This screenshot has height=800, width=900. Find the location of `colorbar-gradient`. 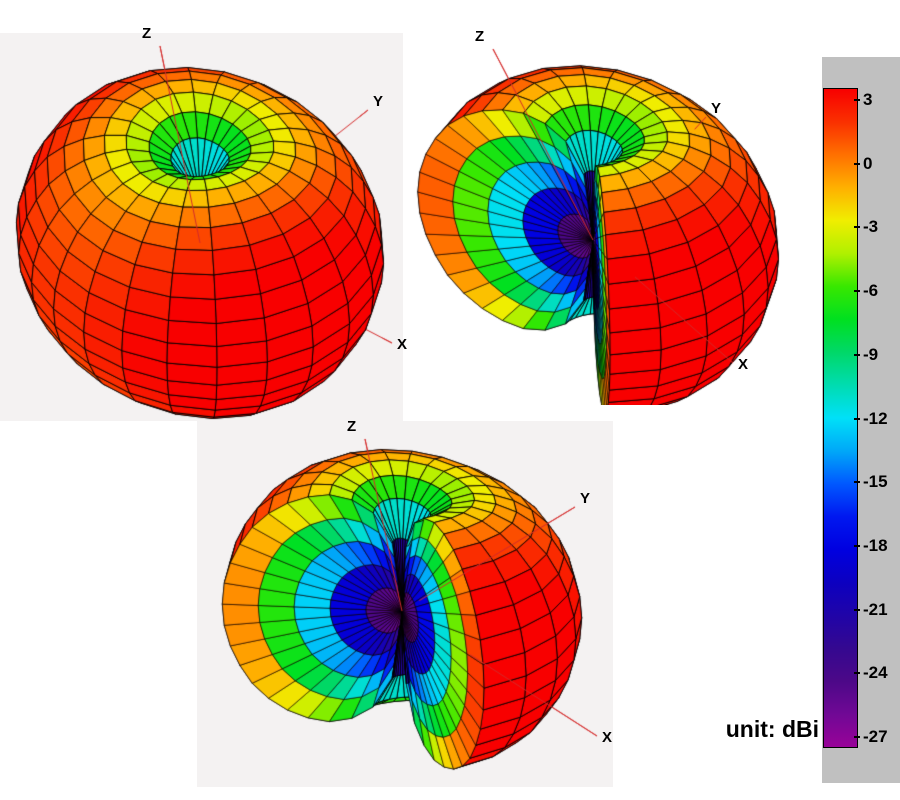

colorbar-gradient is located at coordinates (840, 418).